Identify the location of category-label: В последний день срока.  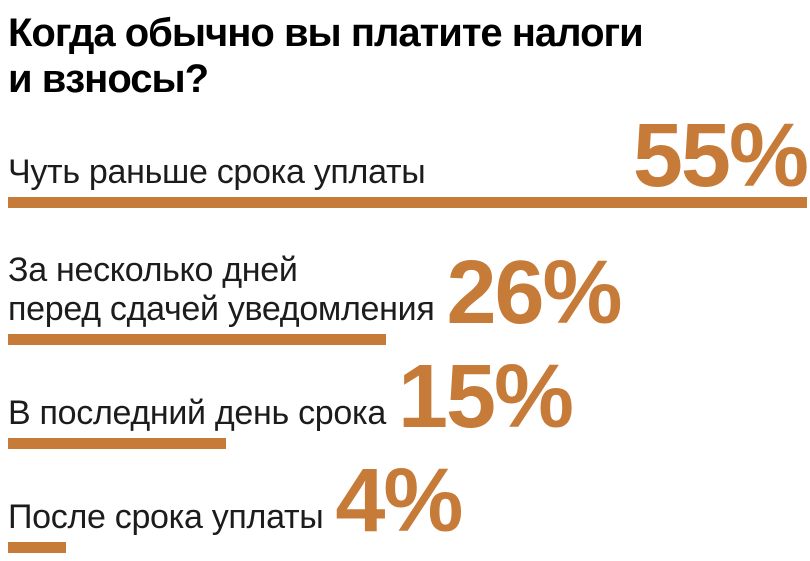
(197, 413).